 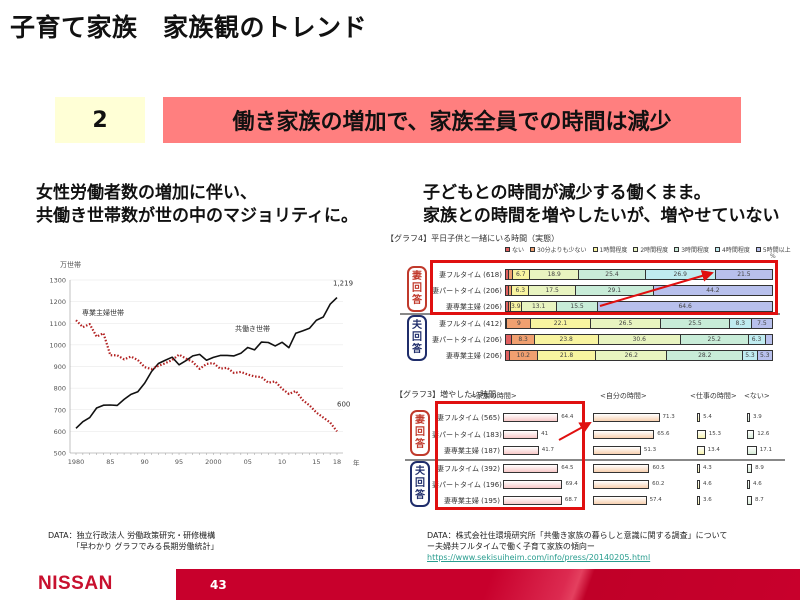 I want to click on row-label: 妻フルタイム (565), so click(x=468, y=418).